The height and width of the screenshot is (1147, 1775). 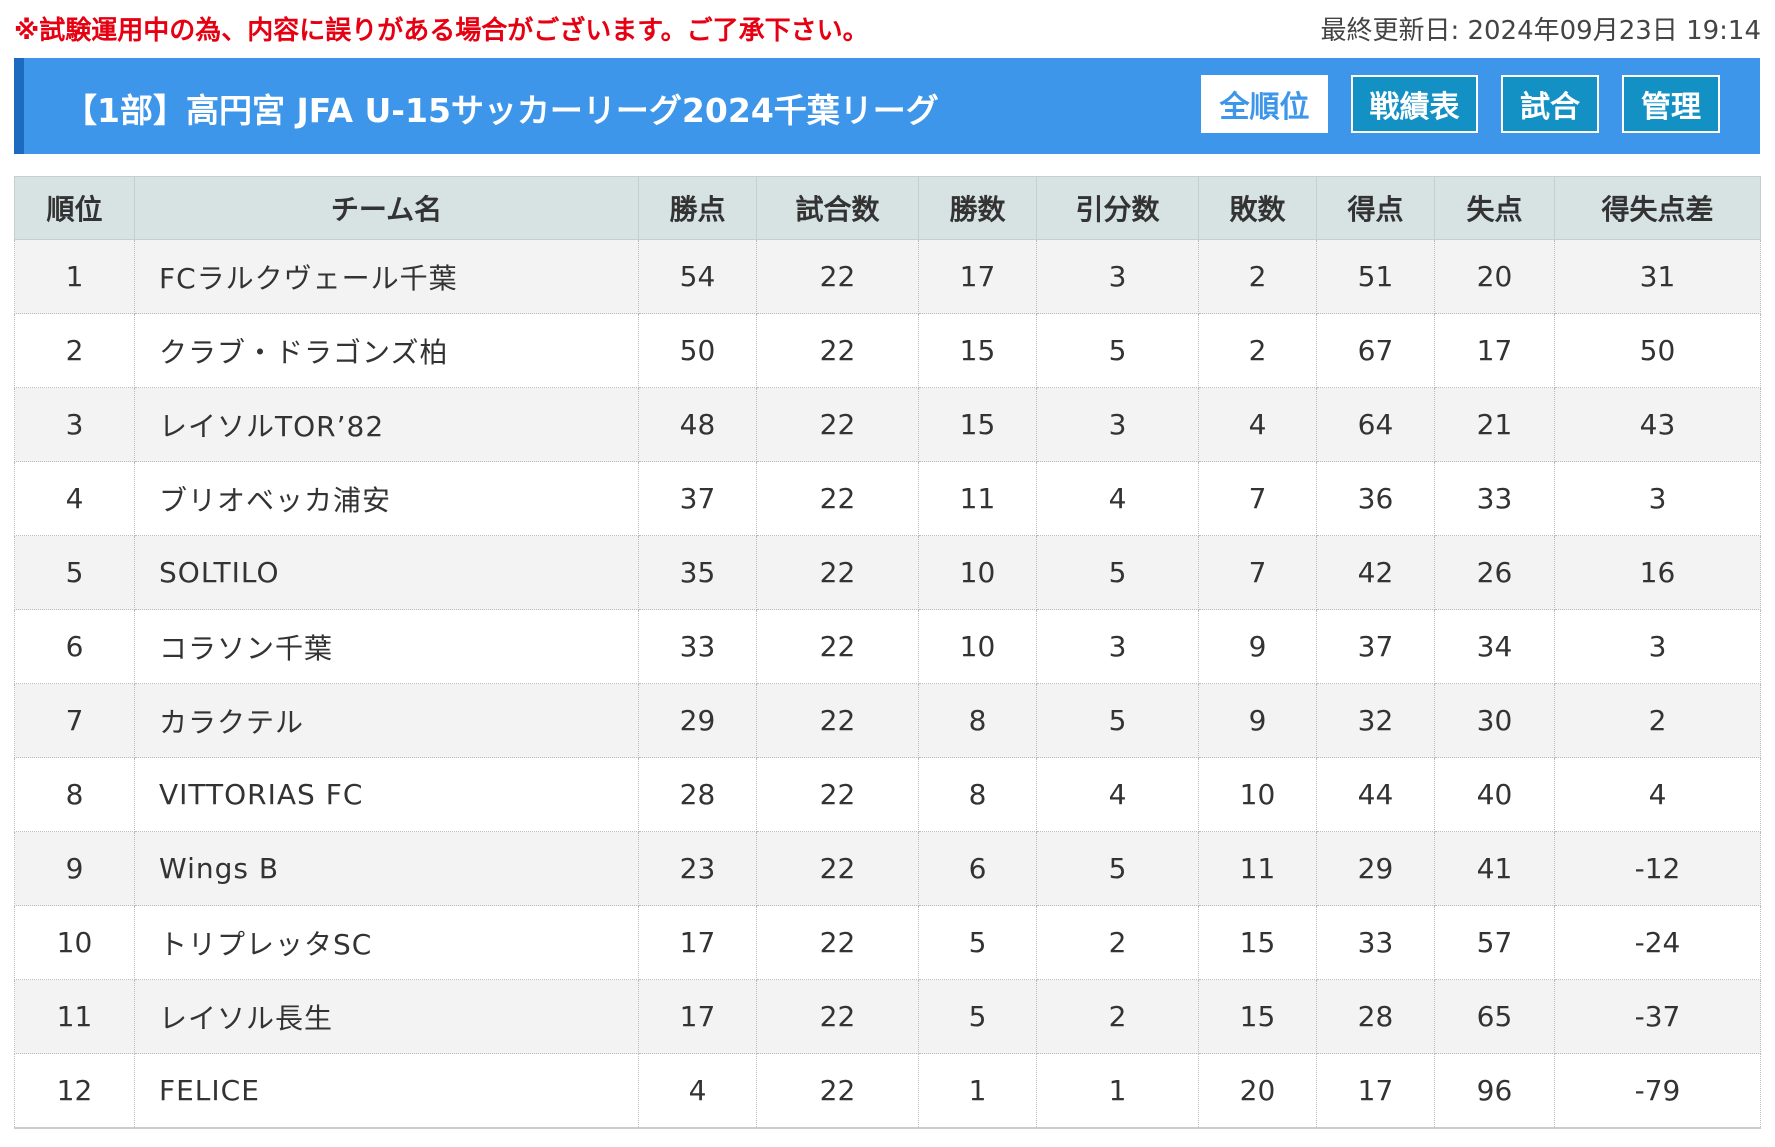 What do you see at coordinates (1375, 1091) in the screenshot?
I see `cell-goals-for: 17` at bounding box center [1375, 1091].